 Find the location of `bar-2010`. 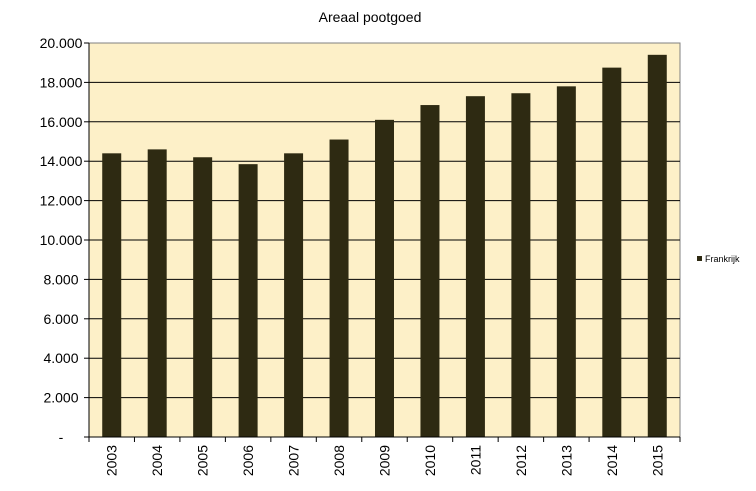

bar-2010 is located at coordinates (430, 271).